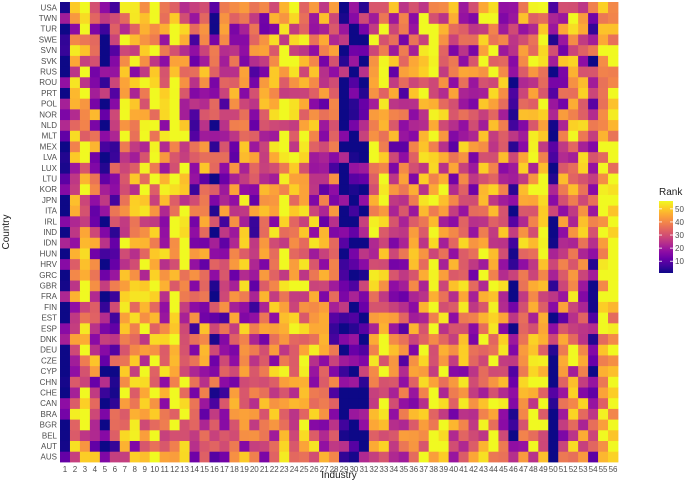  What do you see at coordinates (423, 469) in the screenshot?
I see `x-tick-label: 37` at bounding box center [423, 469].